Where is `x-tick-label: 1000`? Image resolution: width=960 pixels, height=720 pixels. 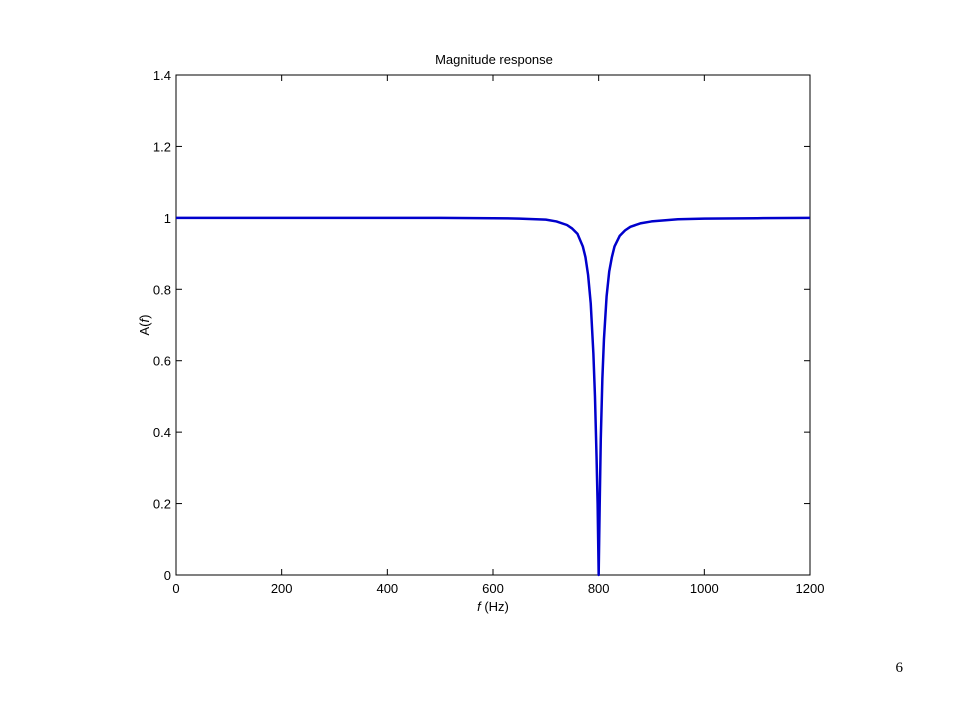
x-tick-label: 1000 is located at coordinates (704, 588).